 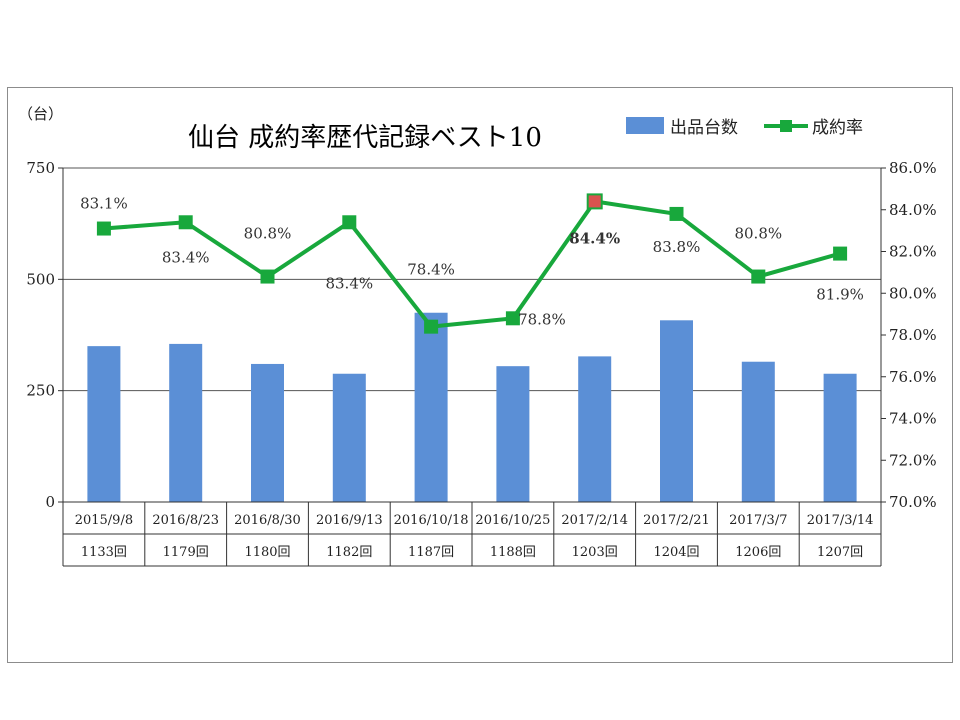 What do you see at coordinates (913, 419) in the screenshot?
I see `y-right-tick-label: 74.0%` at bounding box center [913, 419].